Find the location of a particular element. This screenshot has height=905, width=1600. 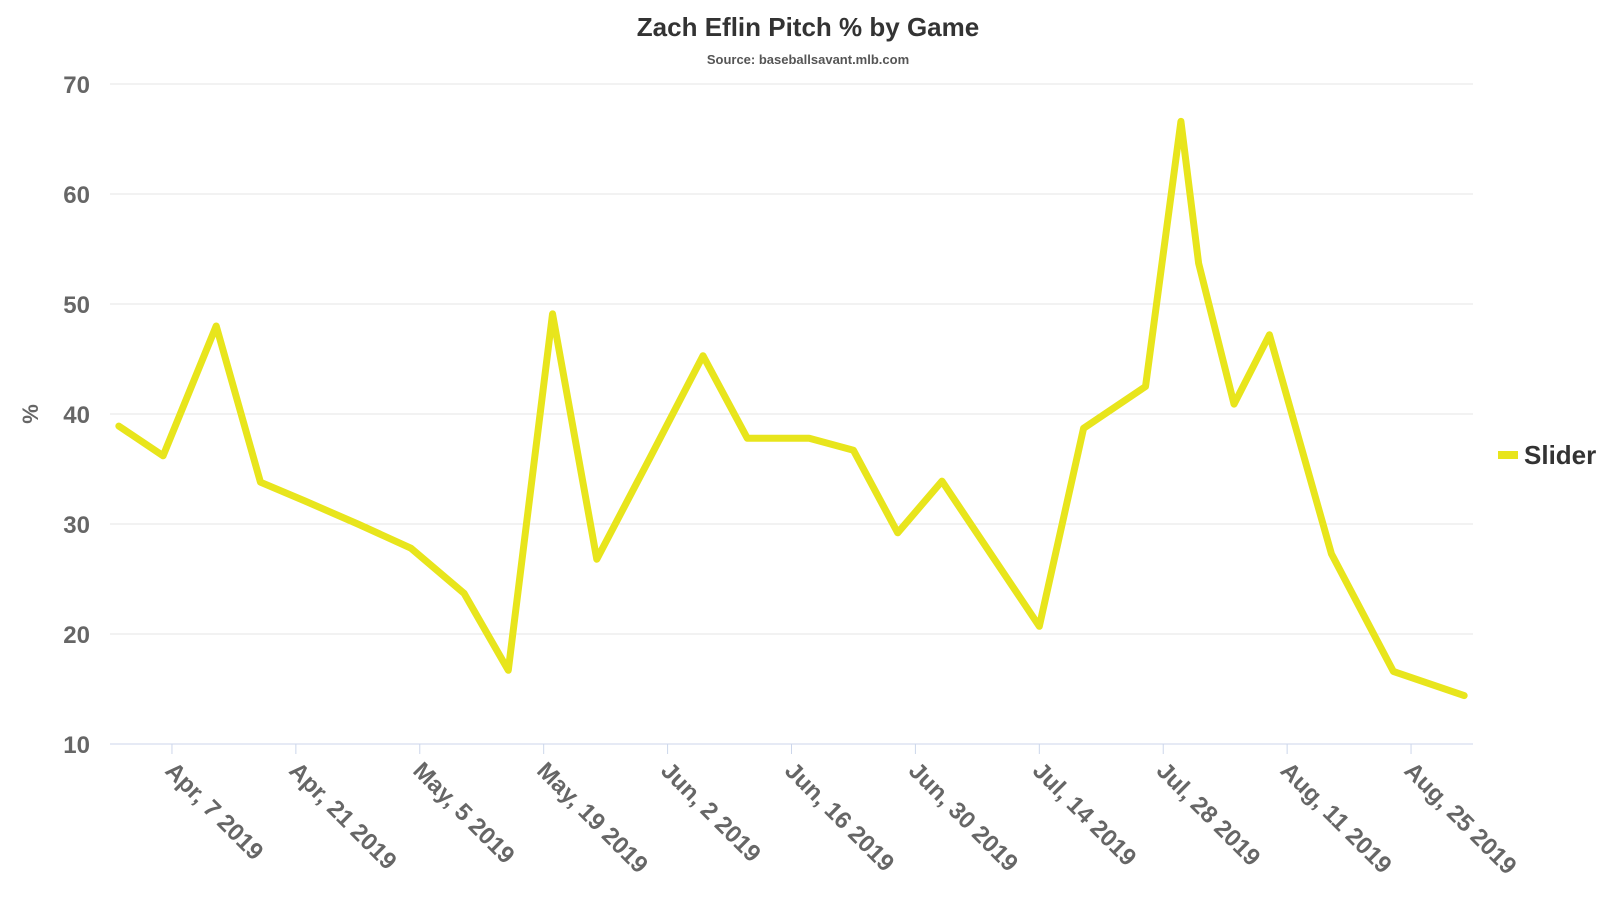

x-tick-label: May, 19 2019 is located at coordinates (592, 818).